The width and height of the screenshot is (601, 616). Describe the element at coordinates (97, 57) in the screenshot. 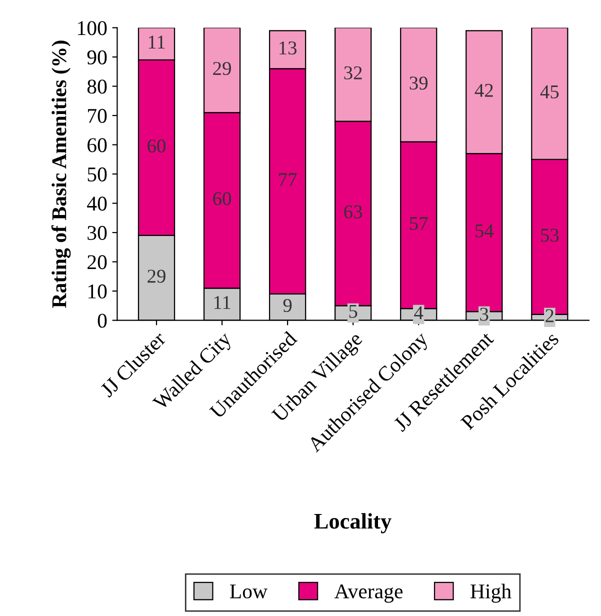

I see `y-tick-label: 90` at that location.